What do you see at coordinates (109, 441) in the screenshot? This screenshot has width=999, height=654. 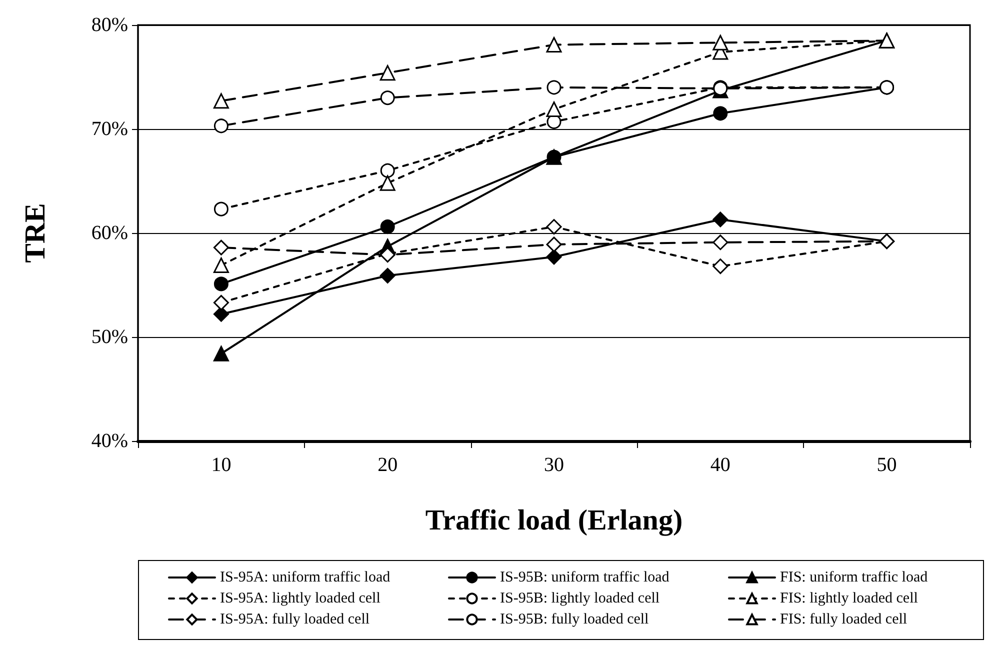 I see `y-tick-label: 40%` at bounding box center [109, 441].